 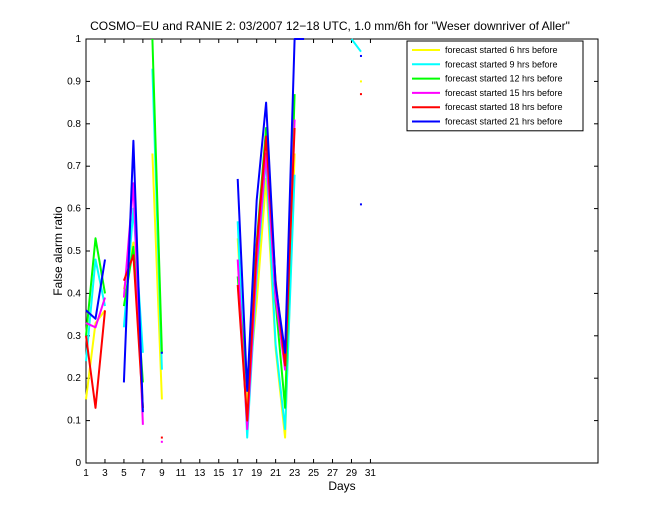 What do you see at coordinates (341, 486) in the screenshot?
I see `x-axis-label: Days` at bounding box center [341, 486].